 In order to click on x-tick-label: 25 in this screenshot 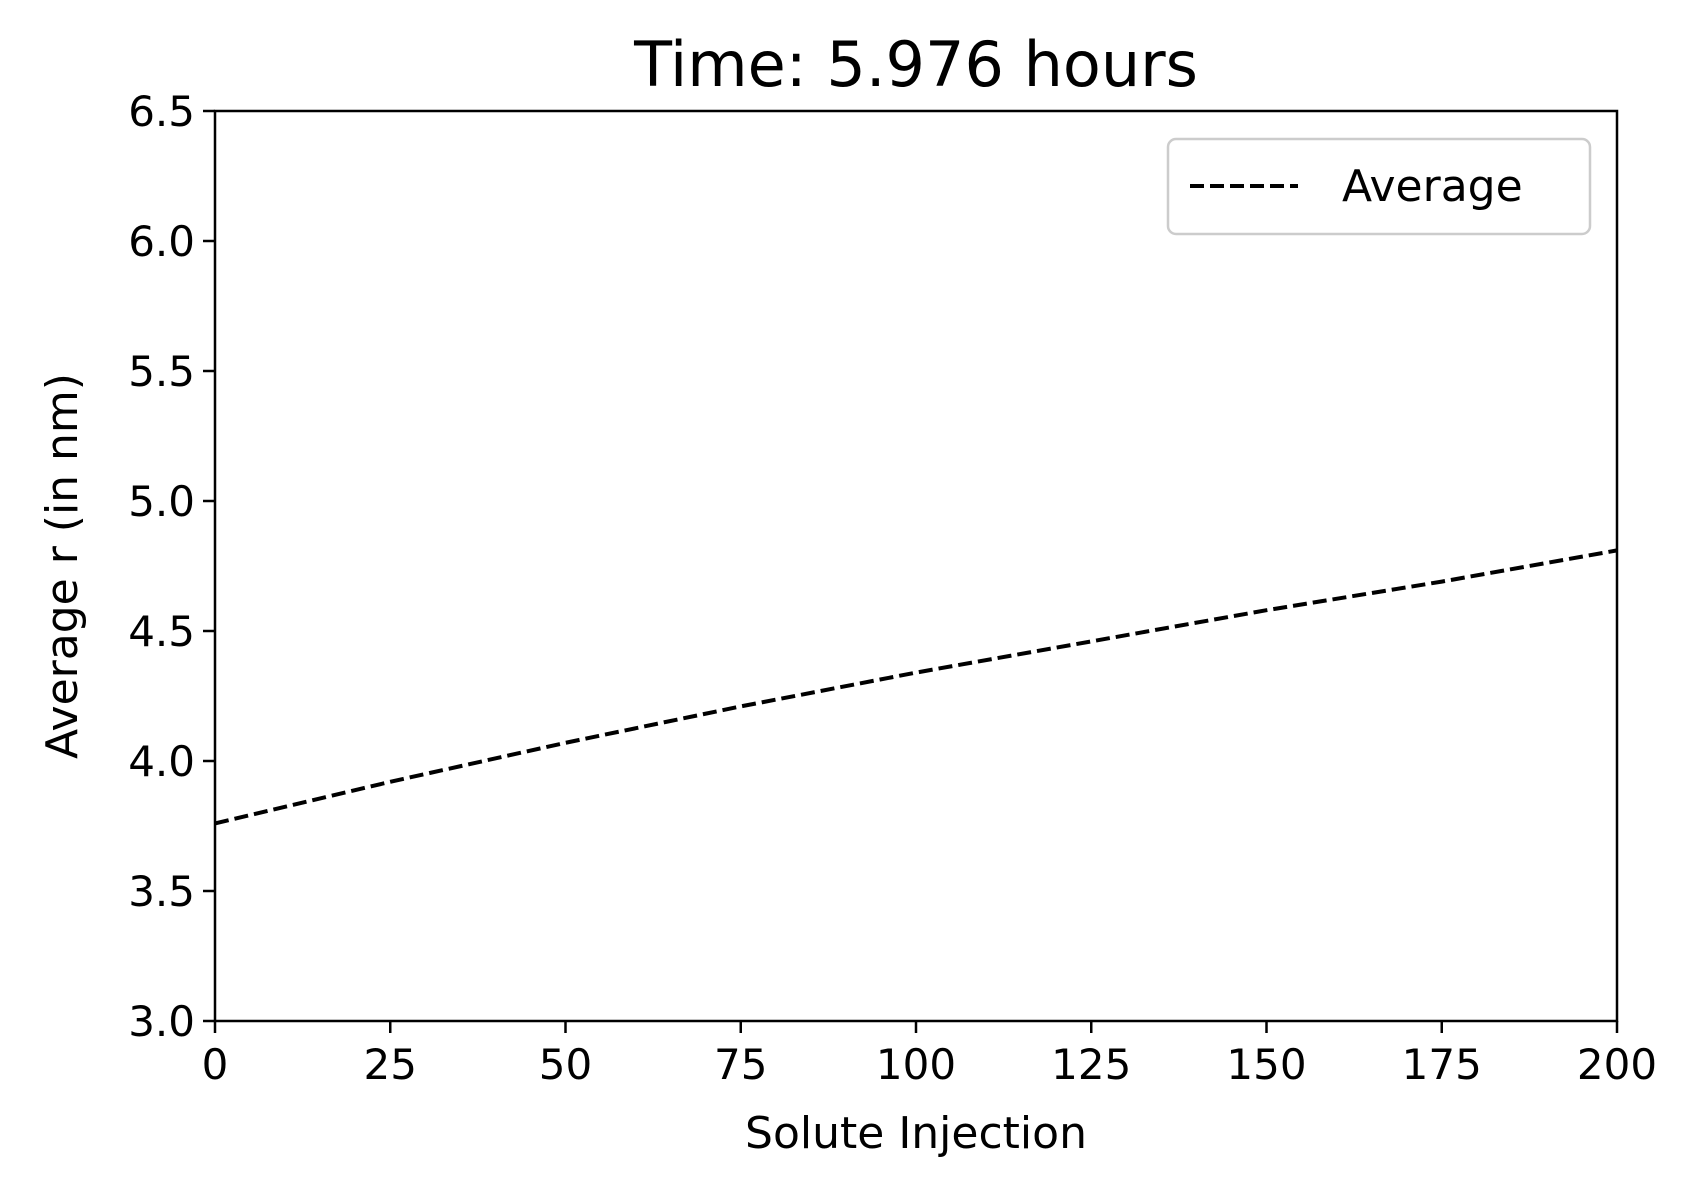, I will do `click(390, 1064)`.